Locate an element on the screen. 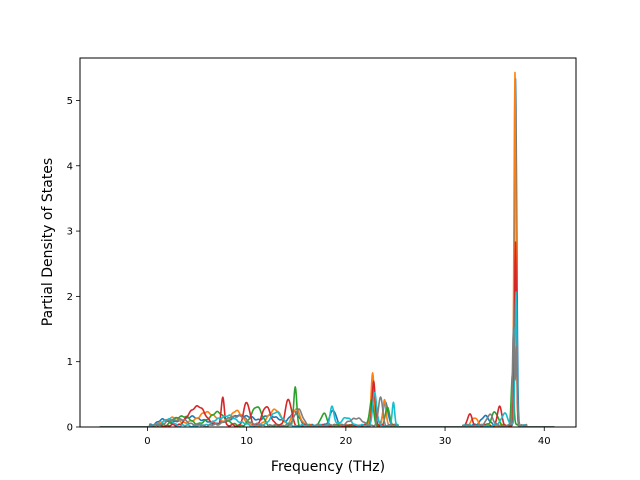 This screenshot has width=640, height=480. y-tick-label: 1 is located at coordinates (70, 362).